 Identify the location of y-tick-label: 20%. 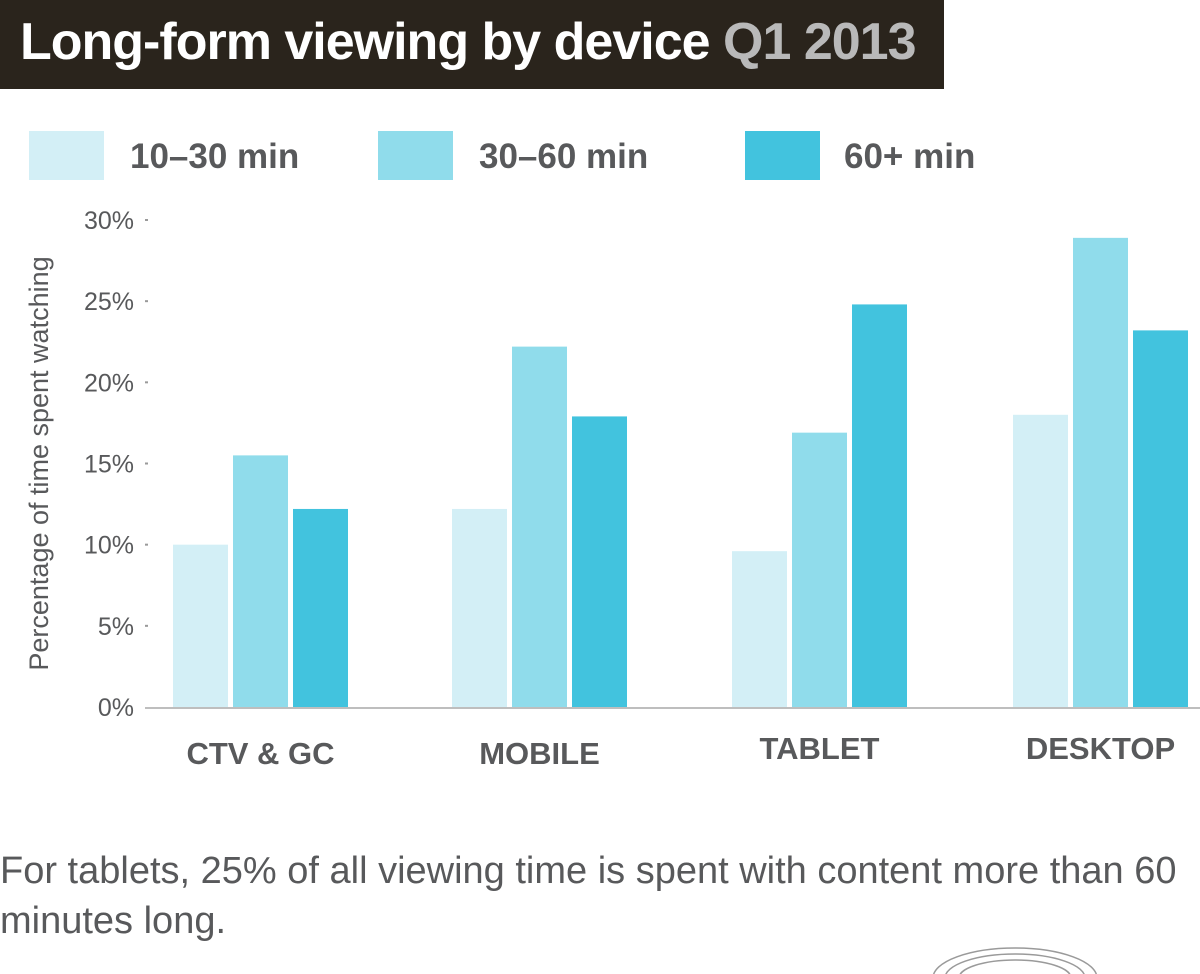
(109, 383).